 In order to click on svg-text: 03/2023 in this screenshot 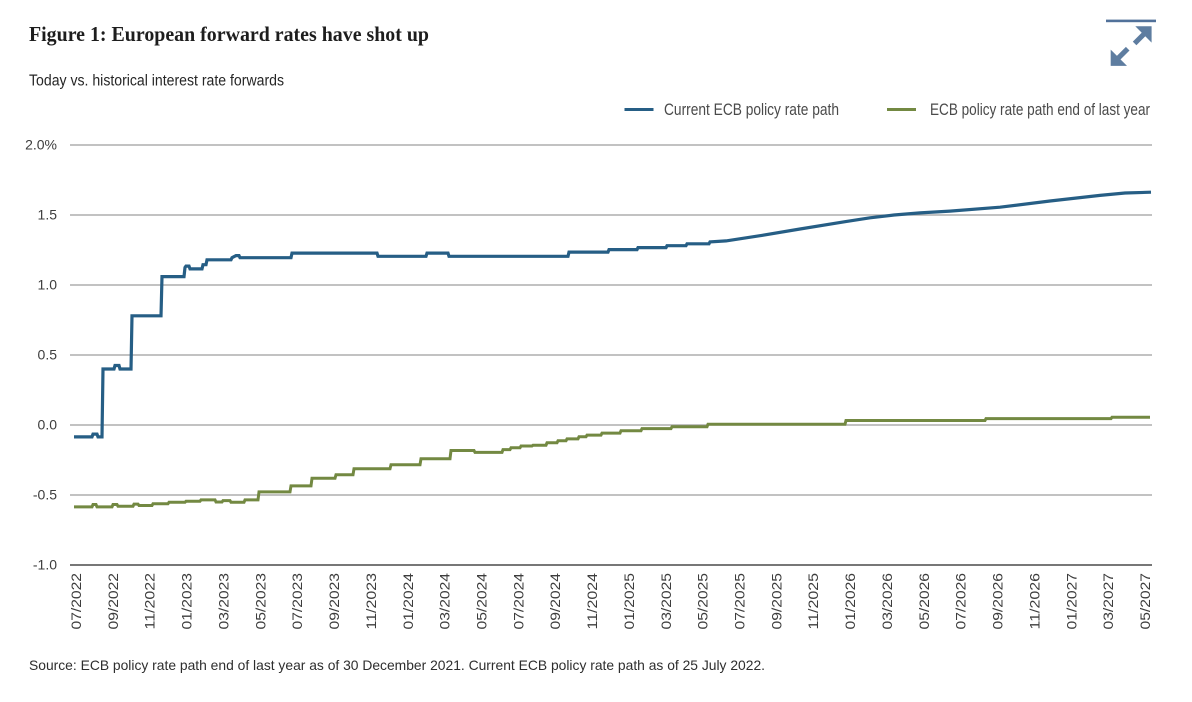, I will do `click(223, 601)`.